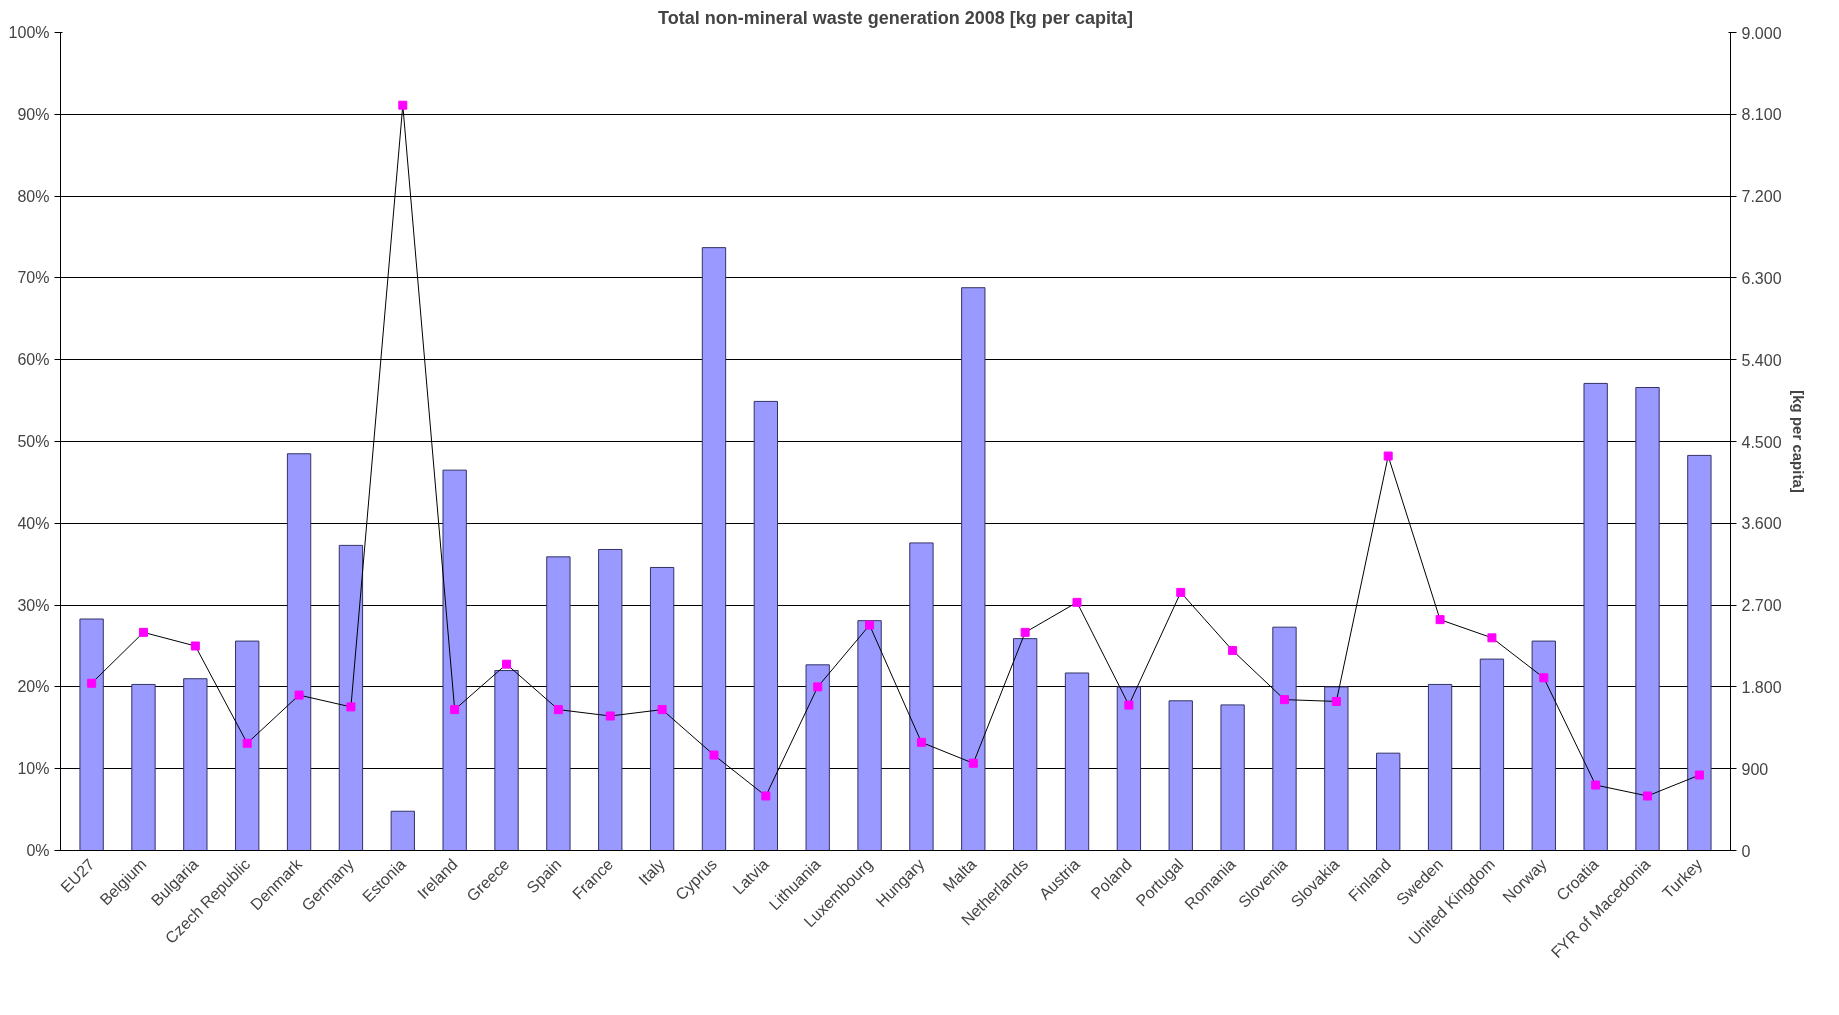 The image size is (1839, 1015). I want to click on y2-tick-label: 4.500, so click(1761, 442).